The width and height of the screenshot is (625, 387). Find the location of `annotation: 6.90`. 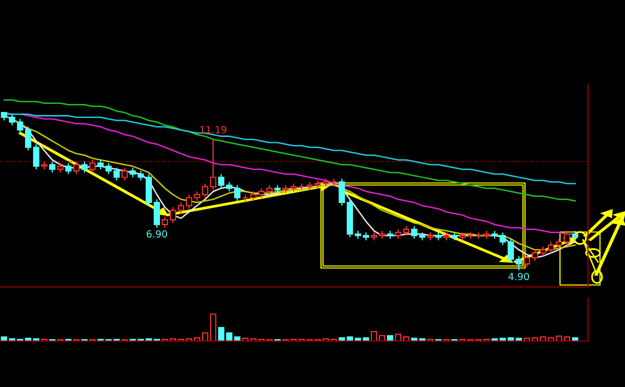

annotation: 6.90 is located at coordinates (157, 234).